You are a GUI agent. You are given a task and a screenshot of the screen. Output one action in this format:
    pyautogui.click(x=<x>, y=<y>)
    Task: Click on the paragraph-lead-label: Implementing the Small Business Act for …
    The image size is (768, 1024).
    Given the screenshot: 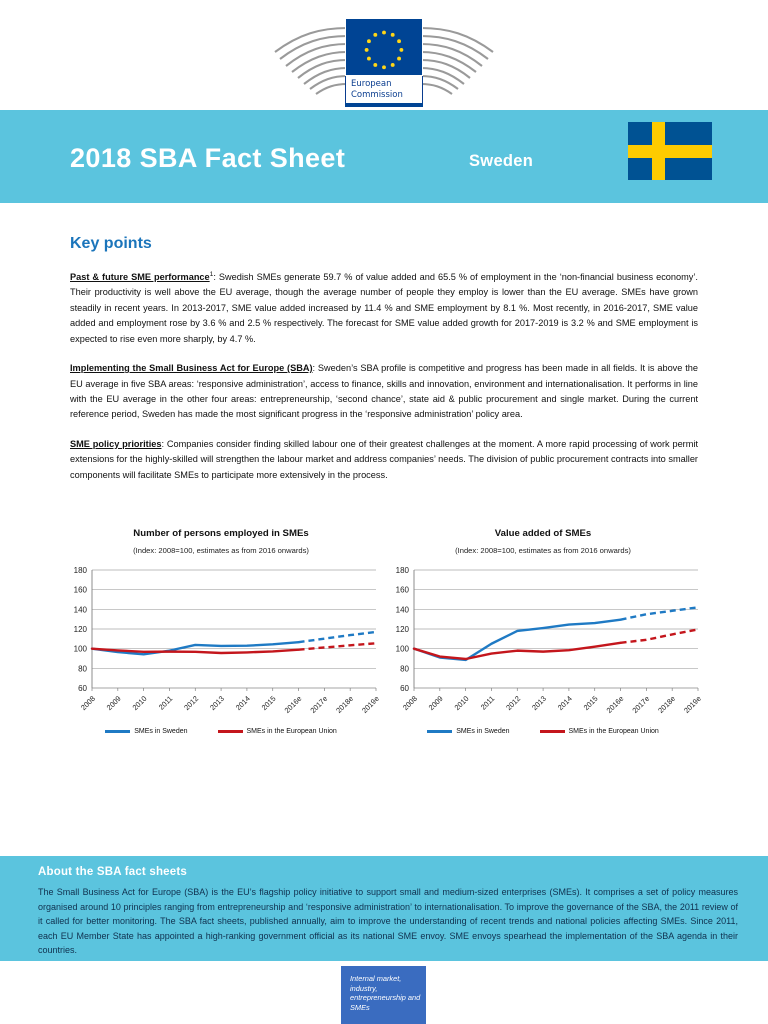 What is the action you would take?
    pyautogui.click(x=191, y=368)
    